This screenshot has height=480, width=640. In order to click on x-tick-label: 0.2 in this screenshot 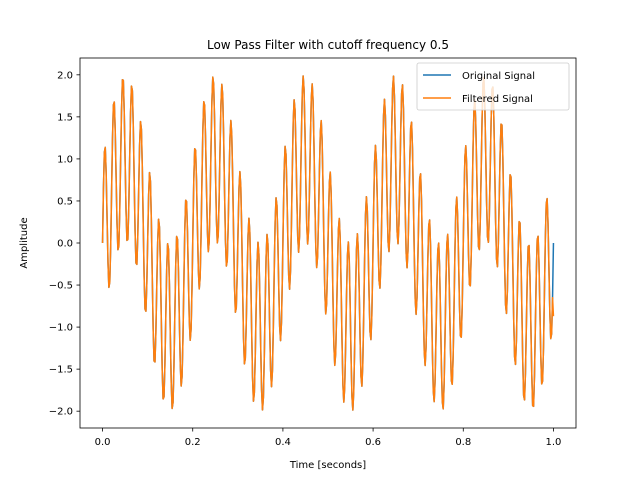, I will do `click(193, 442)`.